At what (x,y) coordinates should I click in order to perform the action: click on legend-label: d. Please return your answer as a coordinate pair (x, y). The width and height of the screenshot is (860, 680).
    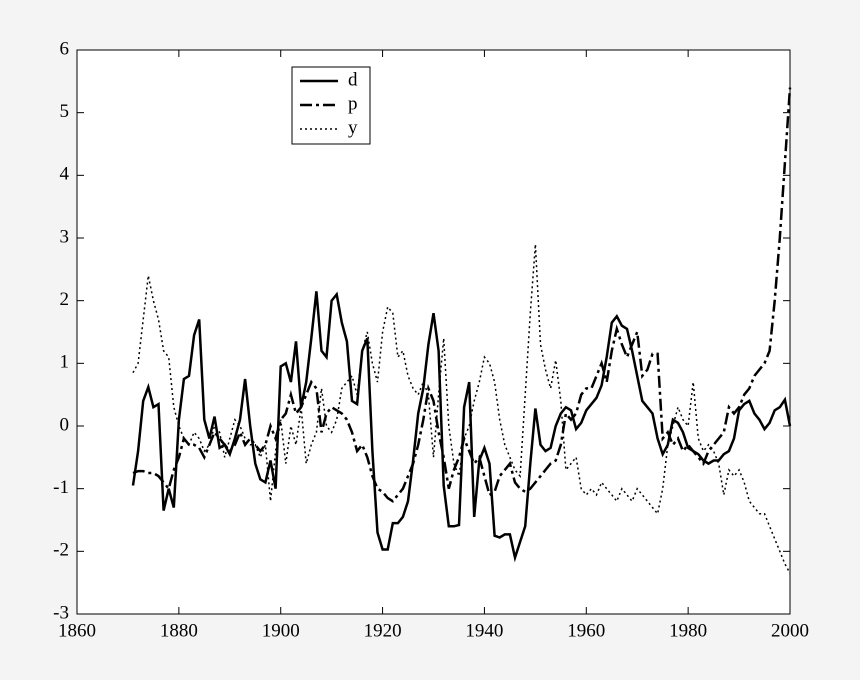
    Looking at the image, I should click on (353, 79).